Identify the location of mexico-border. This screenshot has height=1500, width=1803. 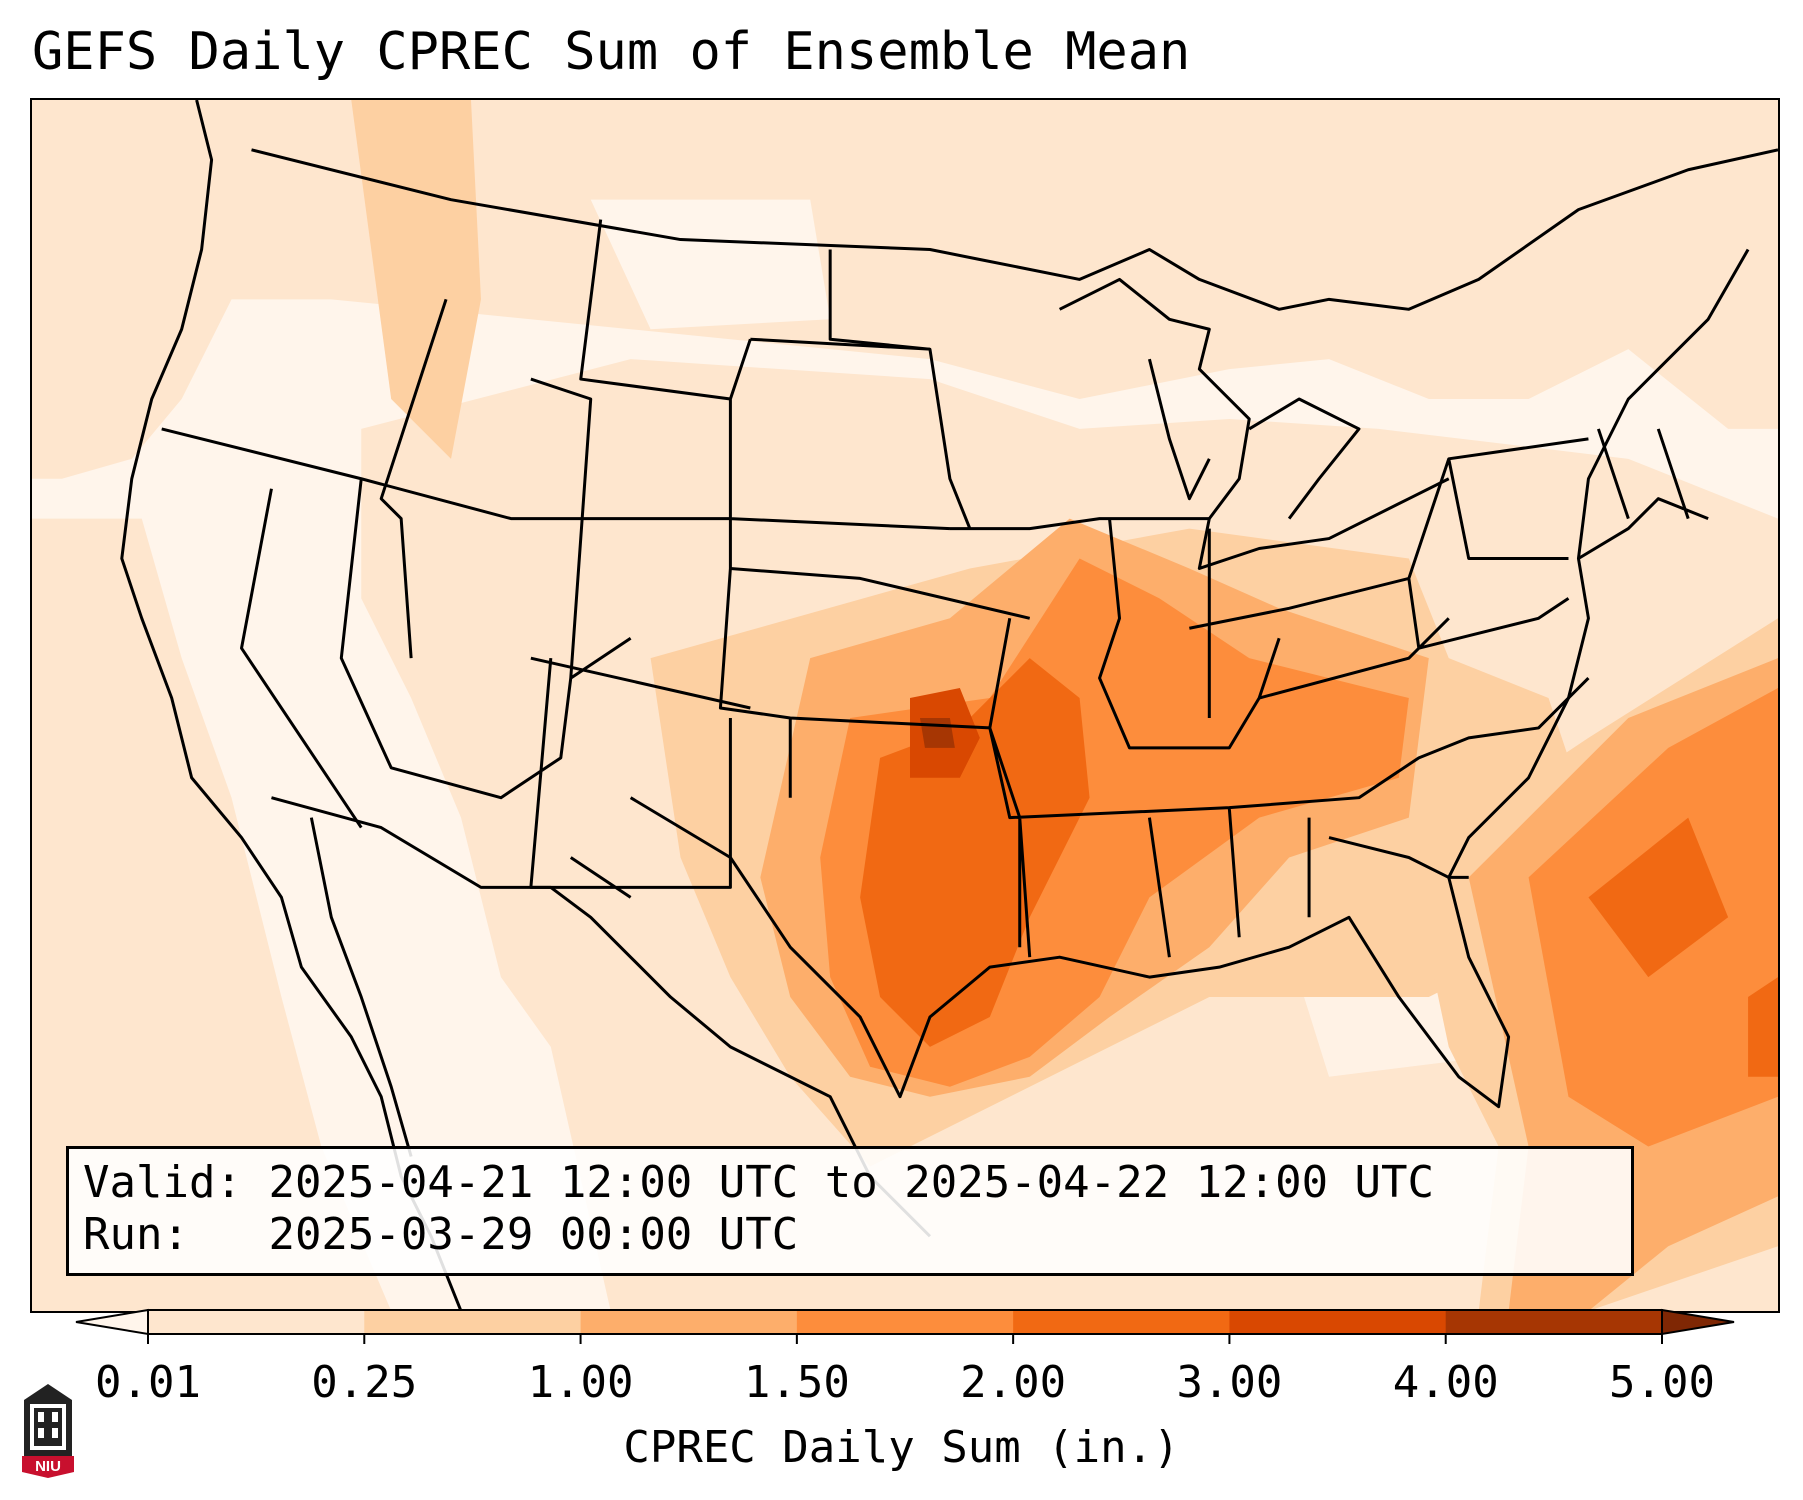
(601, 1017).